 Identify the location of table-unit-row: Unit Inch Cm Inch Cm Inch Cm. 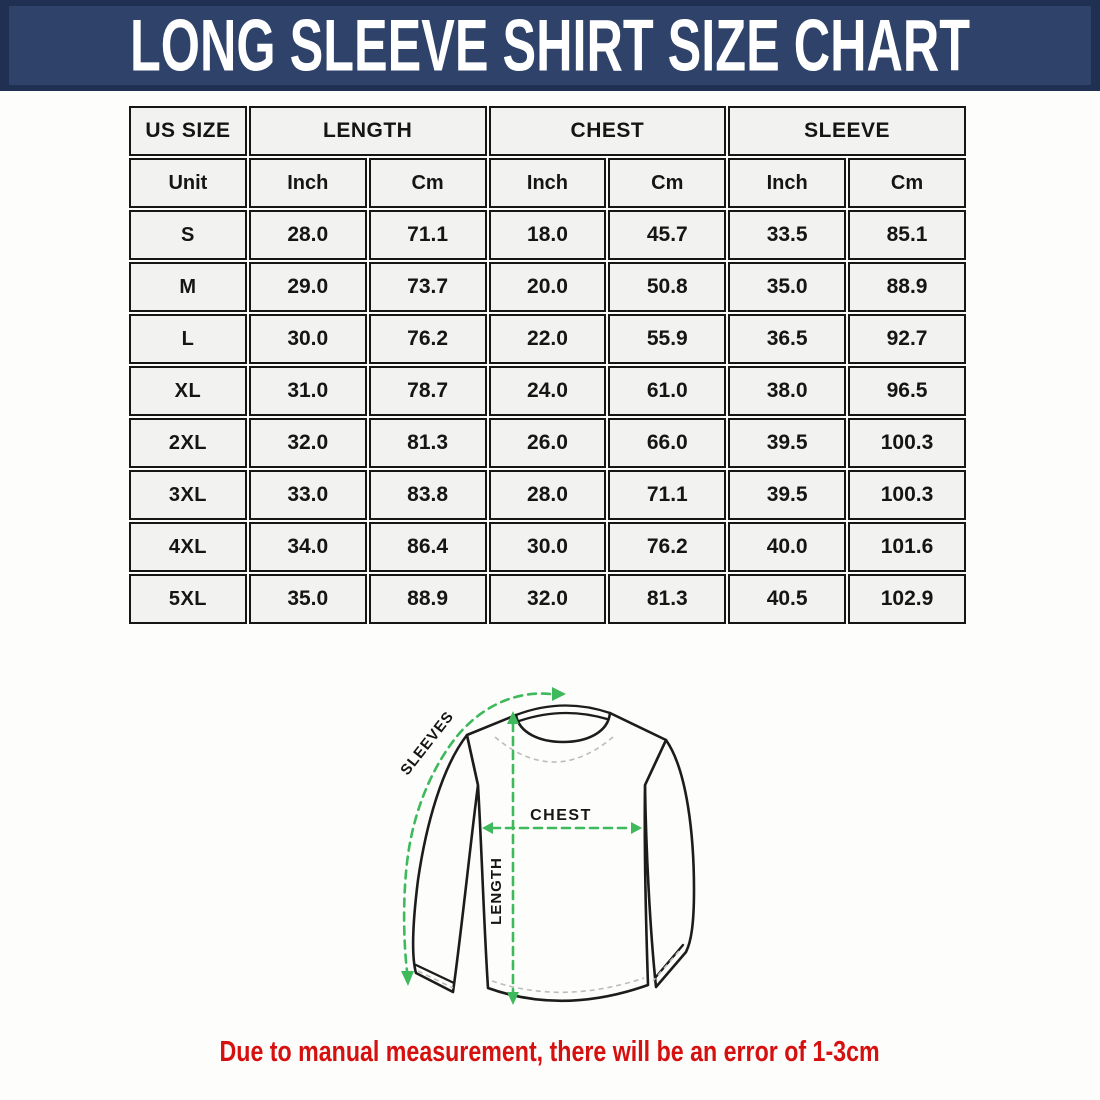
(547, 183).